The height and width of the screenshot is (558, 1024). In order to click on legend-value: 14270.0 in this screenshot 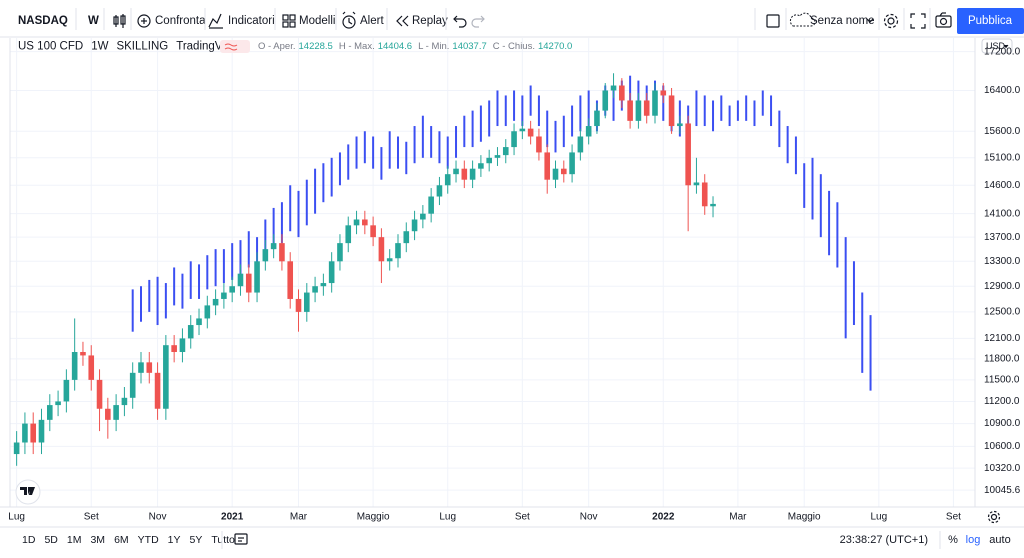, I will do `click(555, 46)`.